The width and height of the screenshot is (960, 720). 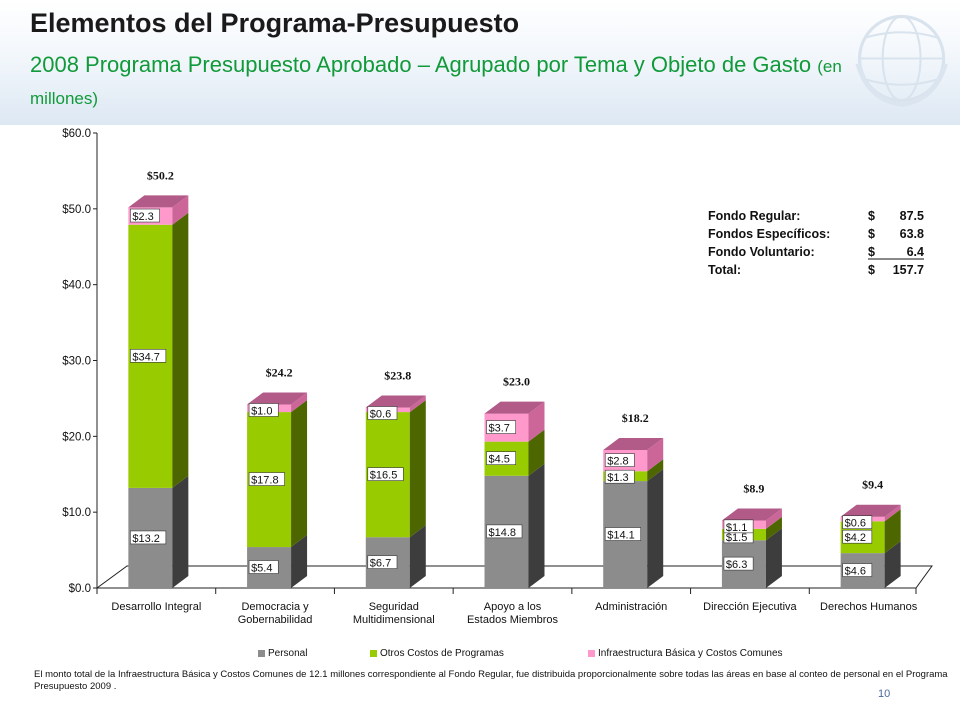 What do you see at coordinates (279, 372) in the screenshot?
I see `total-label-1: $24.2` at bounding box center [279, 372].